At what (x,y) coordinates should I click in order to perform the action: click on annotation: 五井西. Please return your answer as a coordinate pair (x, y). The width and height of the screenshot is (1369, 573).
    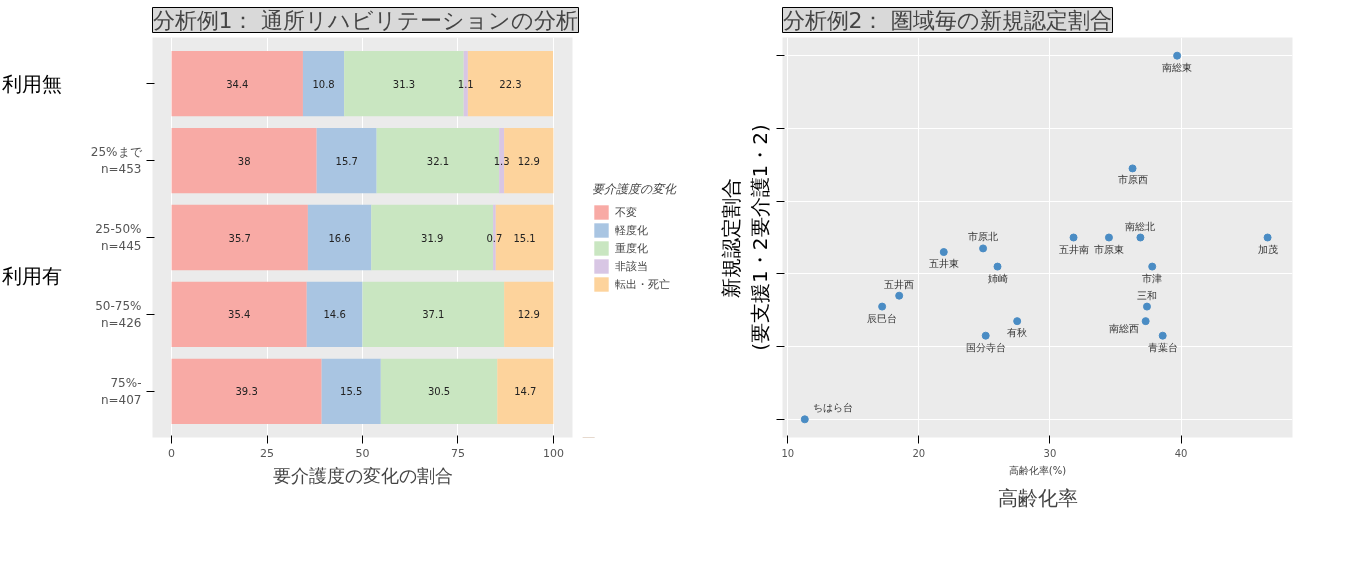
    Looking at the image, I should click on (899, 284).